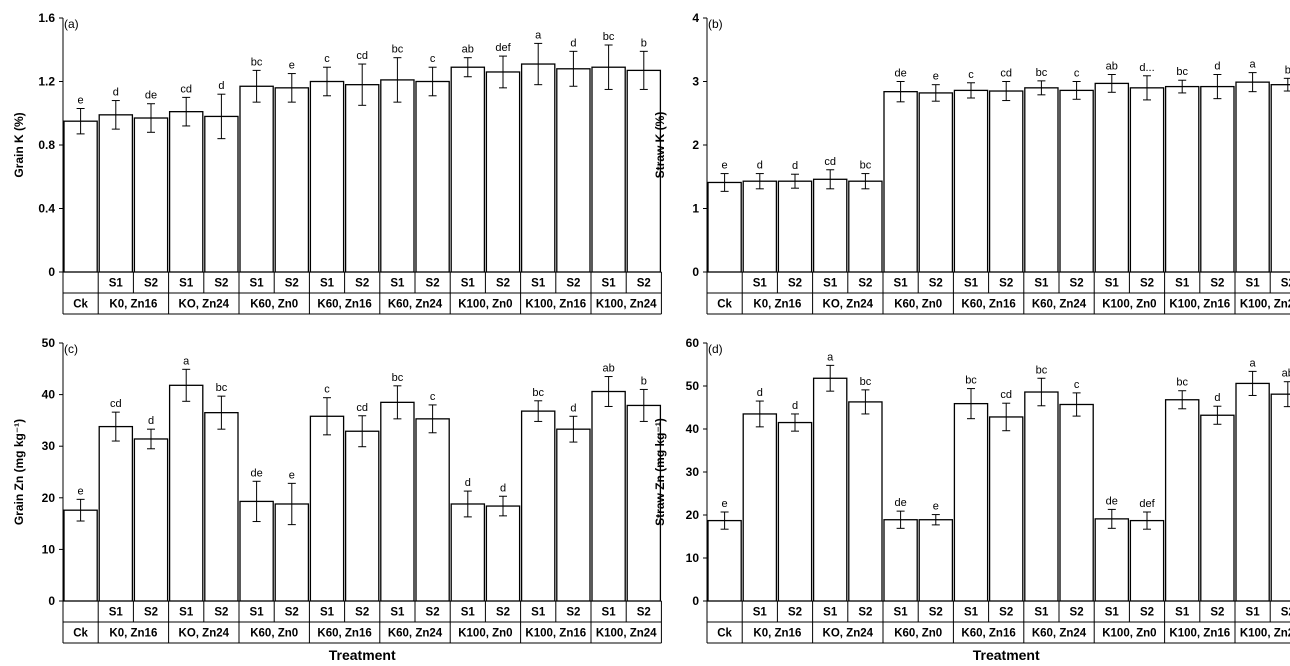 The width and height of the screenshot is (1290, 666). I want to click on y-tick-label: 1.2, so click(46, 82).